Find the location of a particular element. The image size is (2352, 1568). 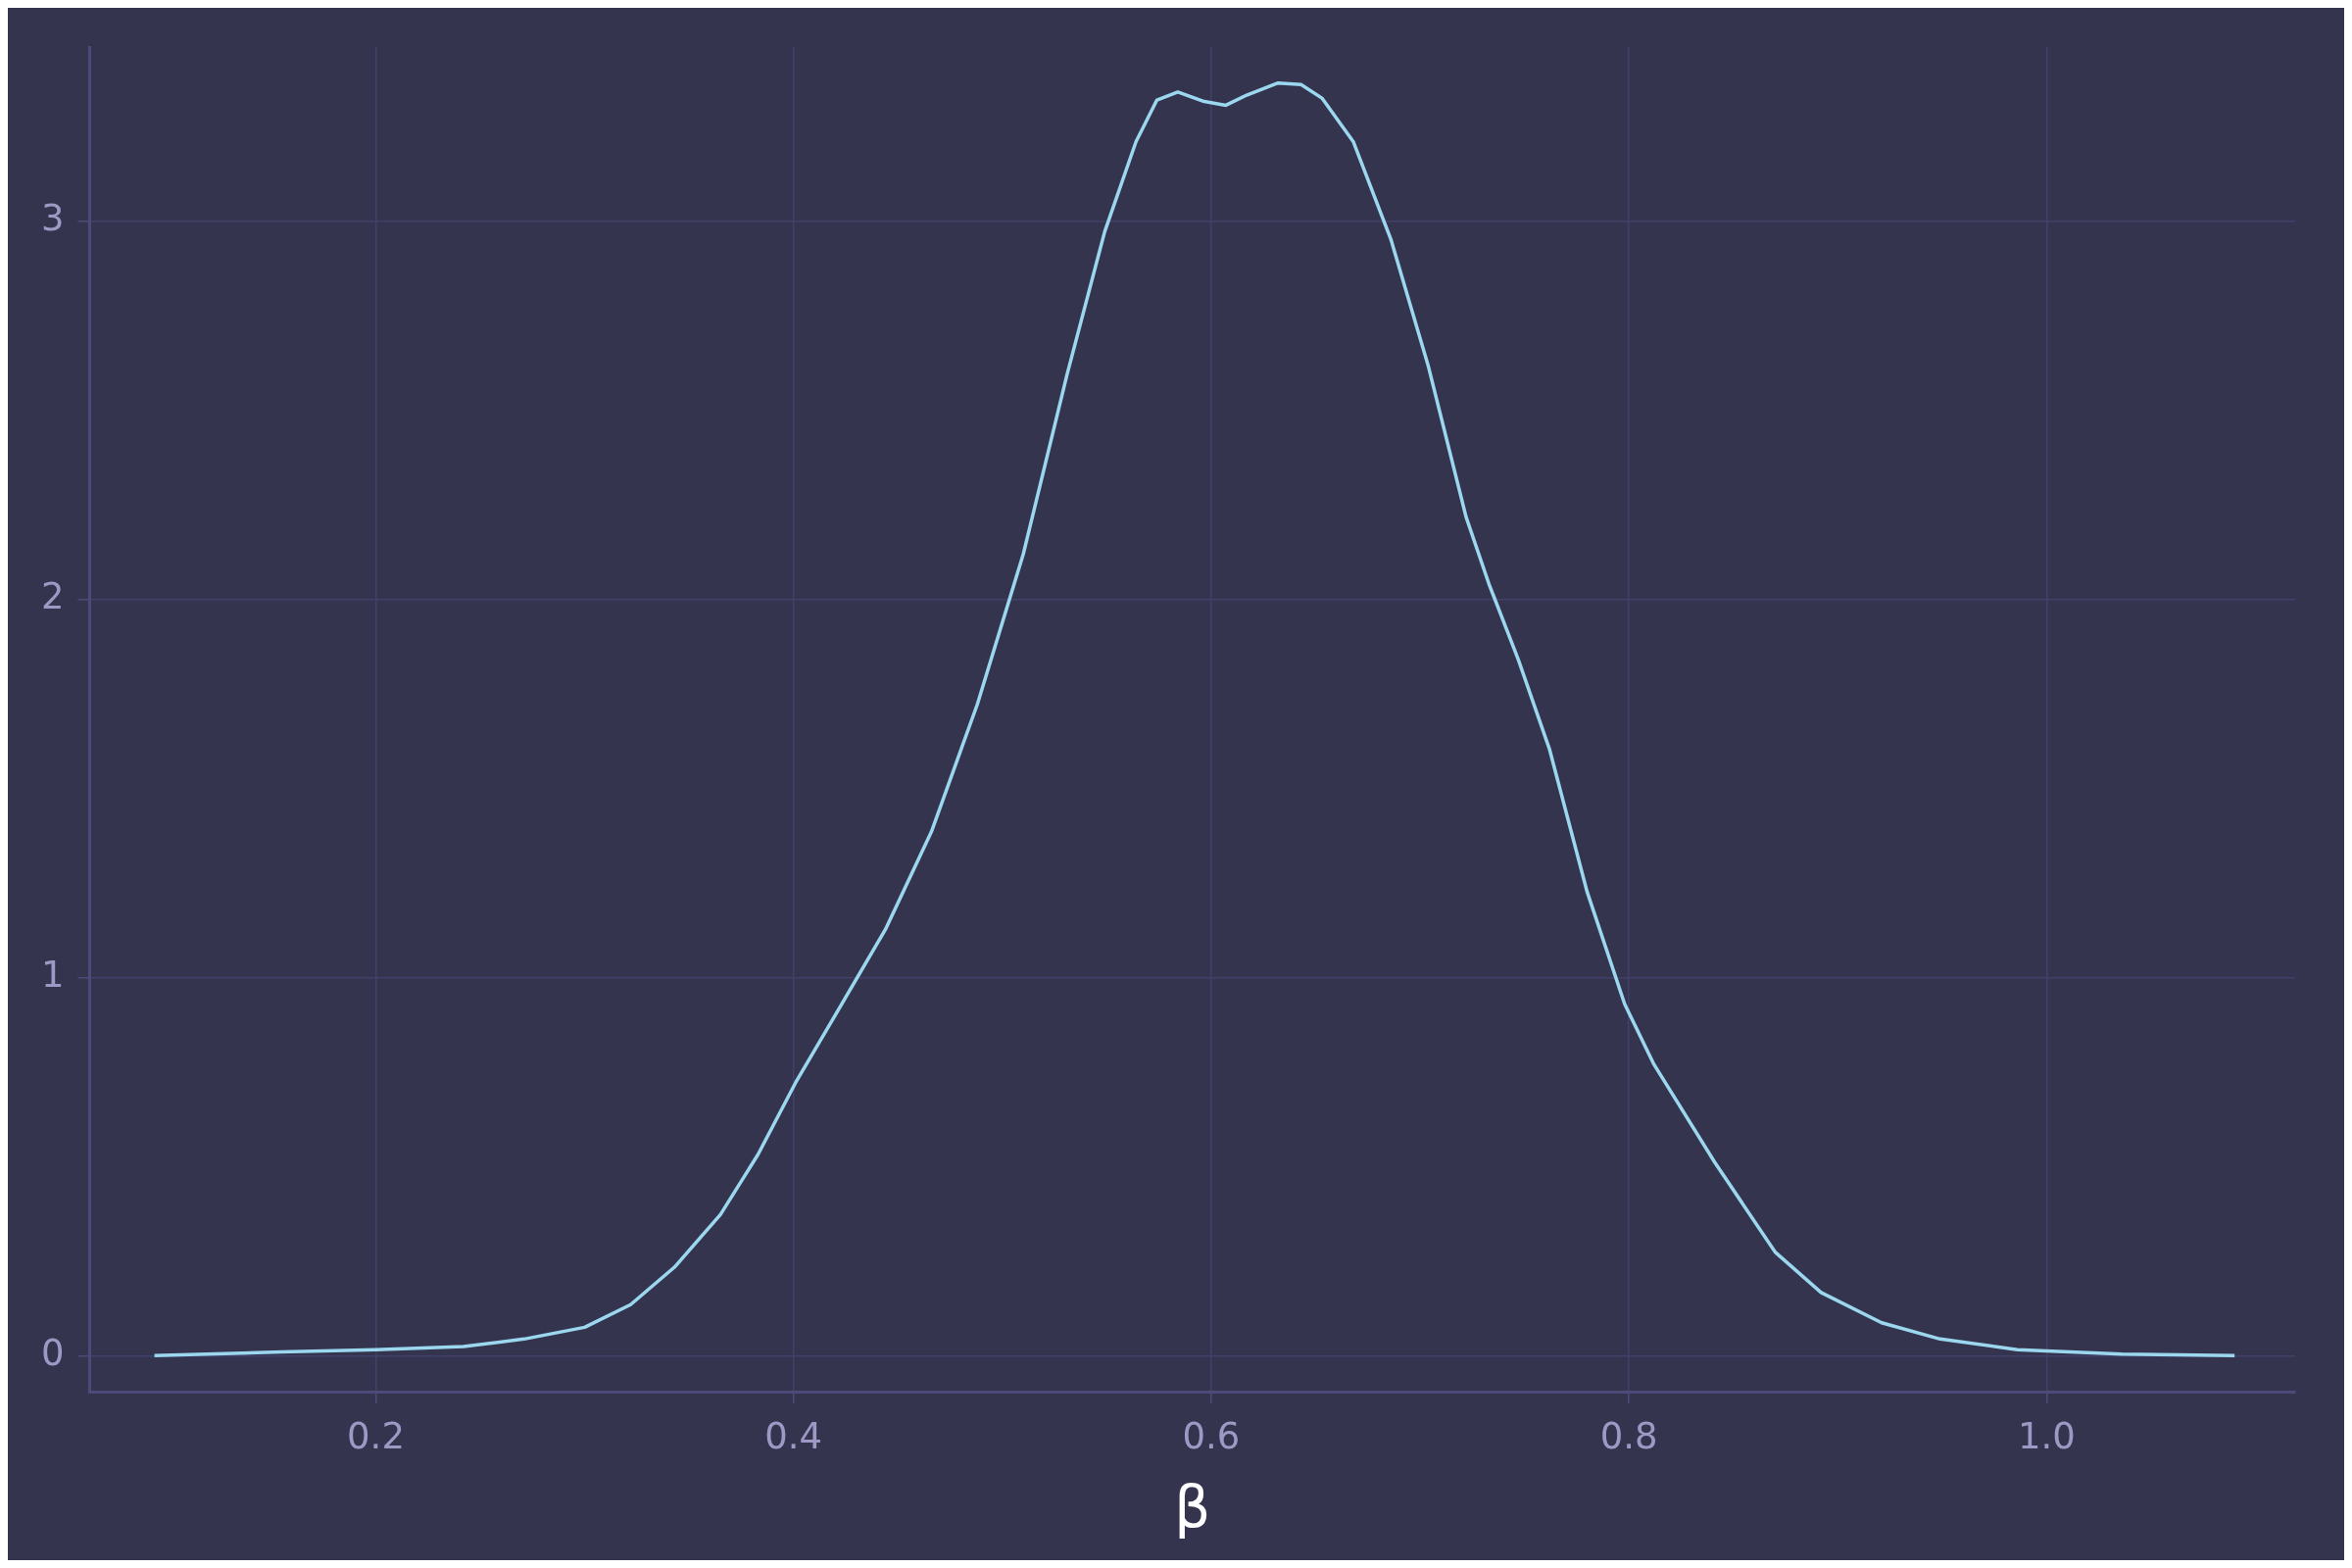

y-tick-label: 1 is located at coordinates (52, 975).